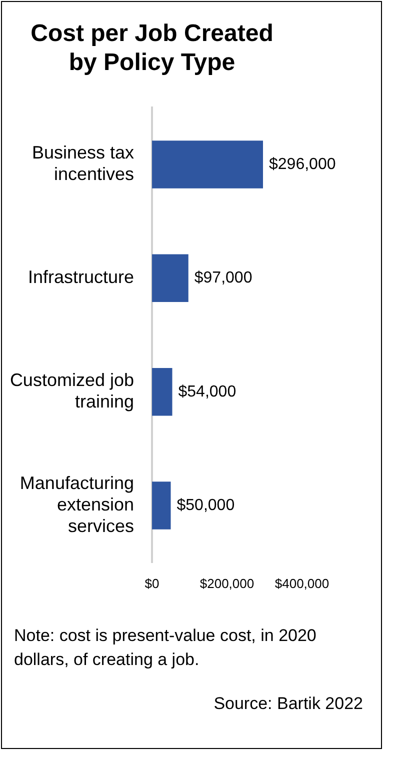  Describe the element at coordinates (81, 277) in the screenshot. I see `y-tick-label: Infrastructure` at that location.